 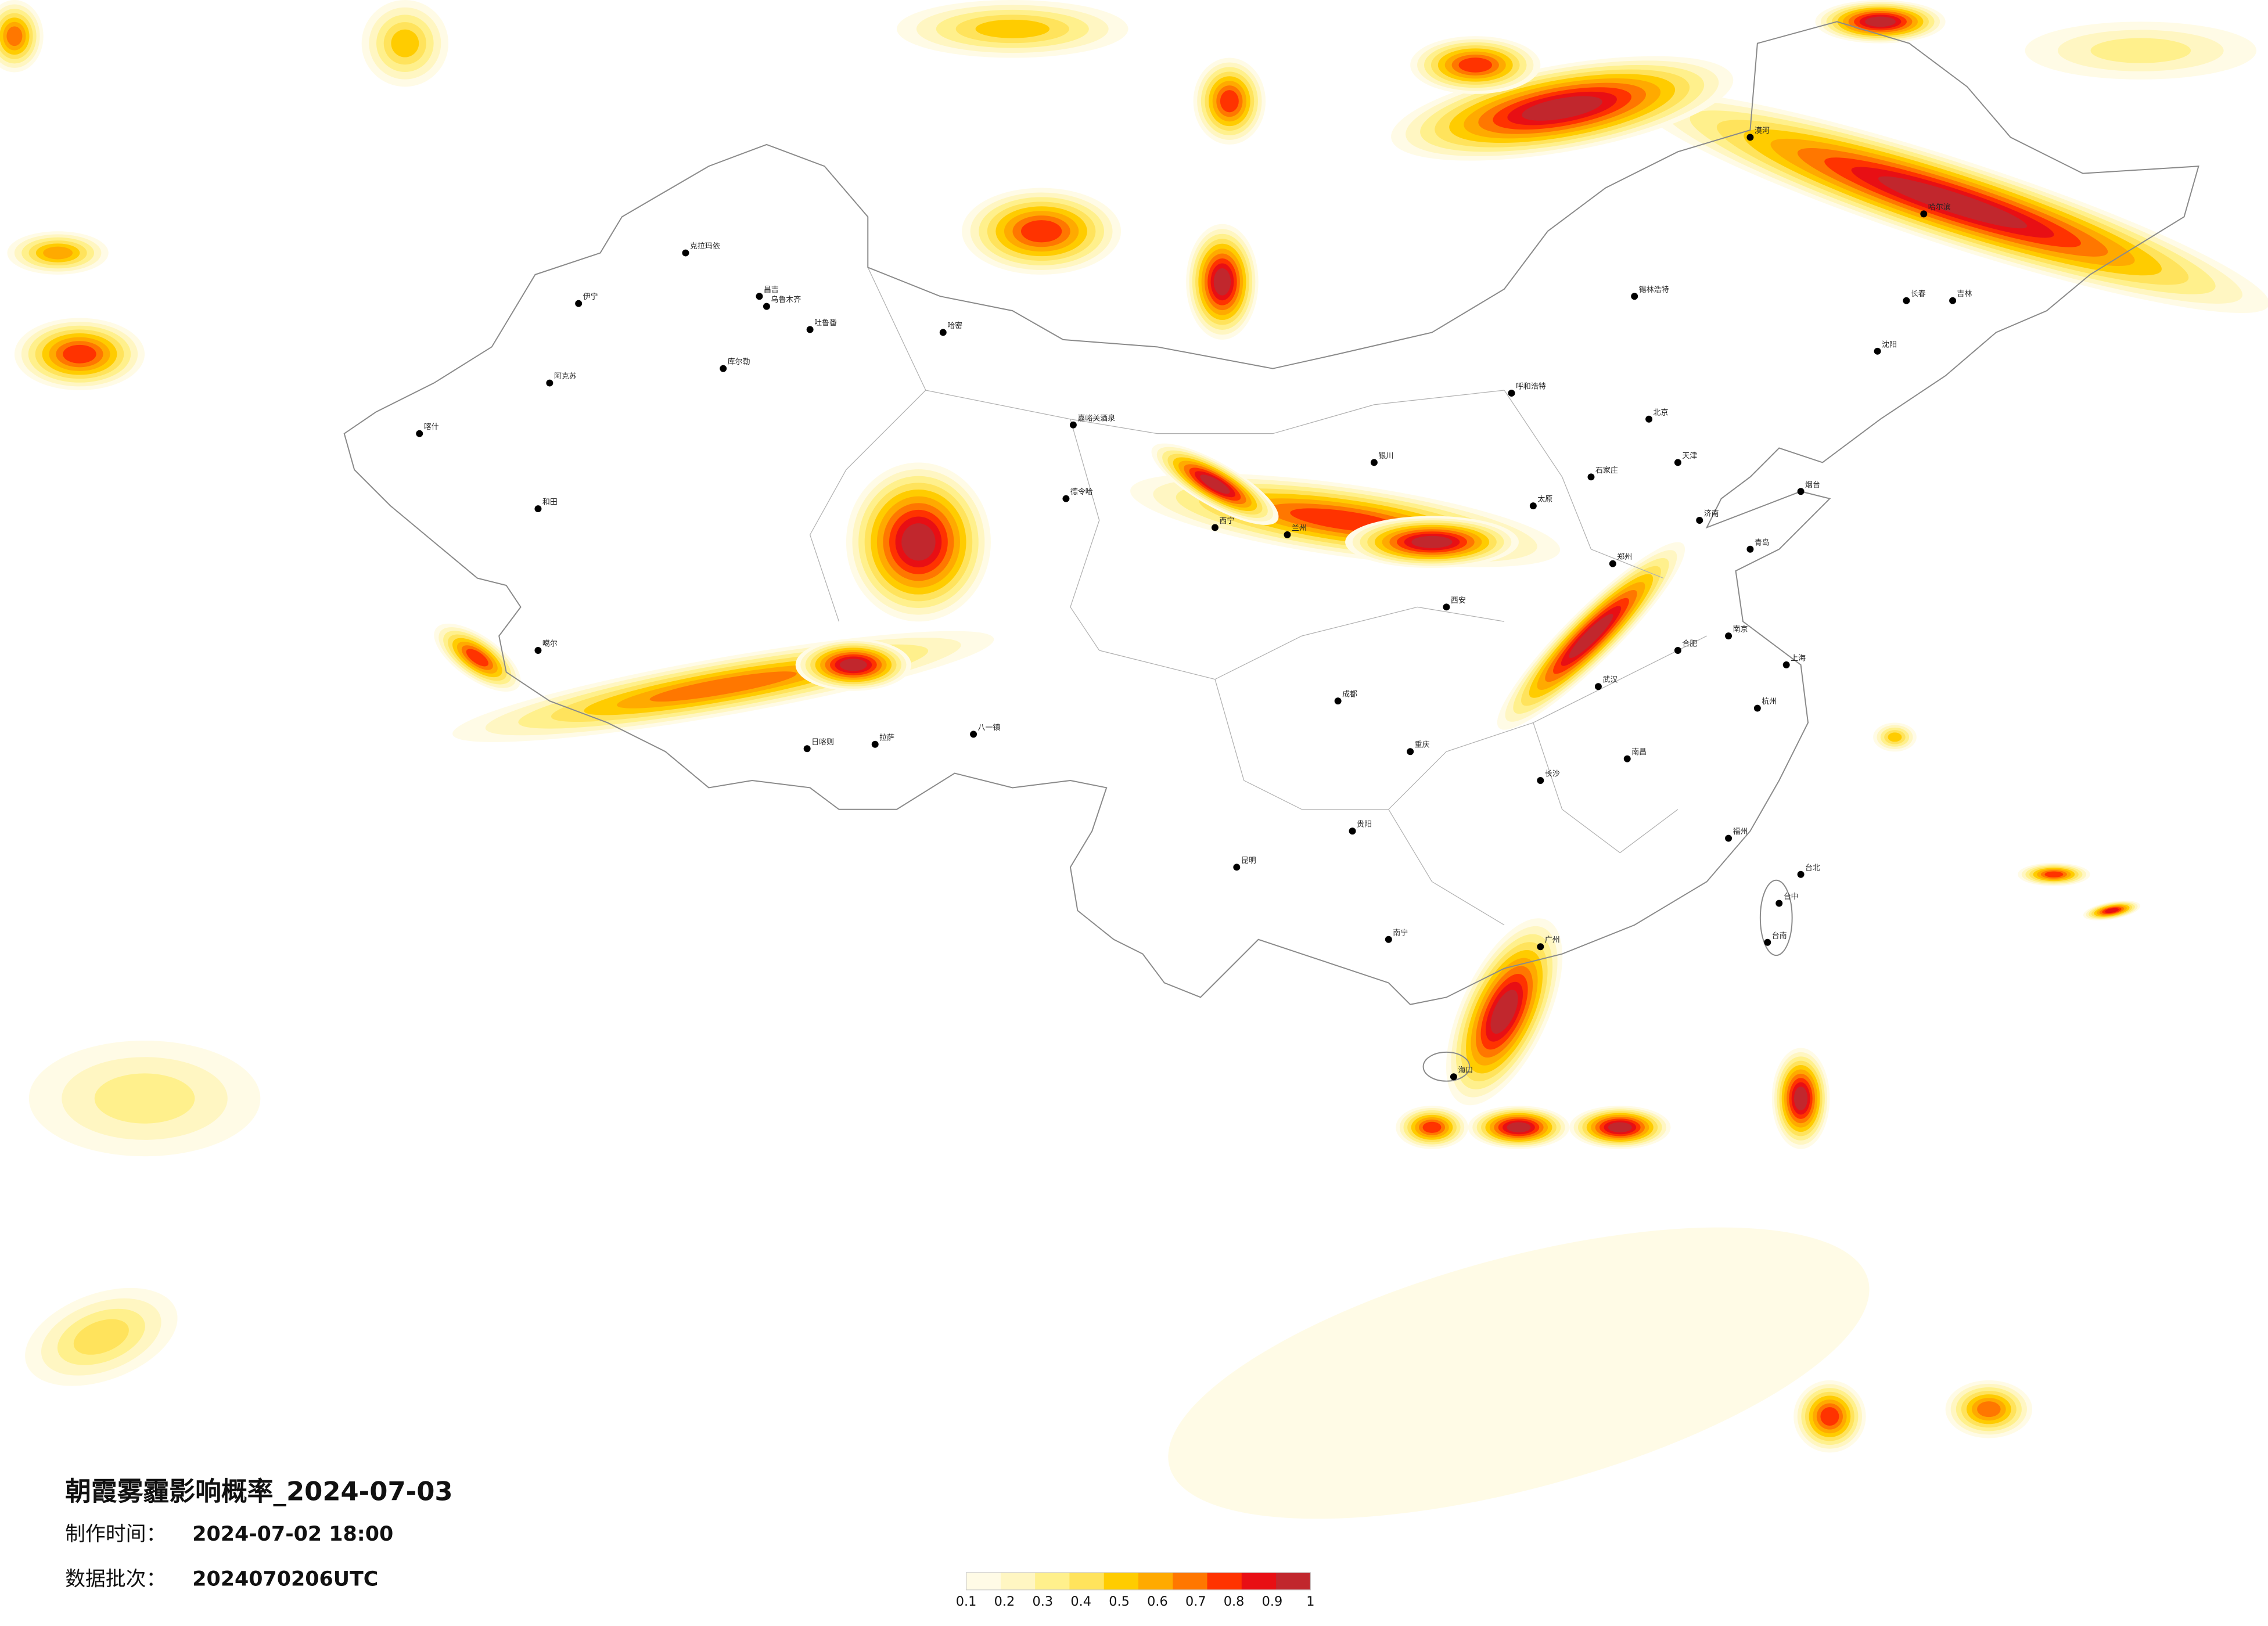 I want to click on city-label: 昆明, so click(x=1248, y=861).